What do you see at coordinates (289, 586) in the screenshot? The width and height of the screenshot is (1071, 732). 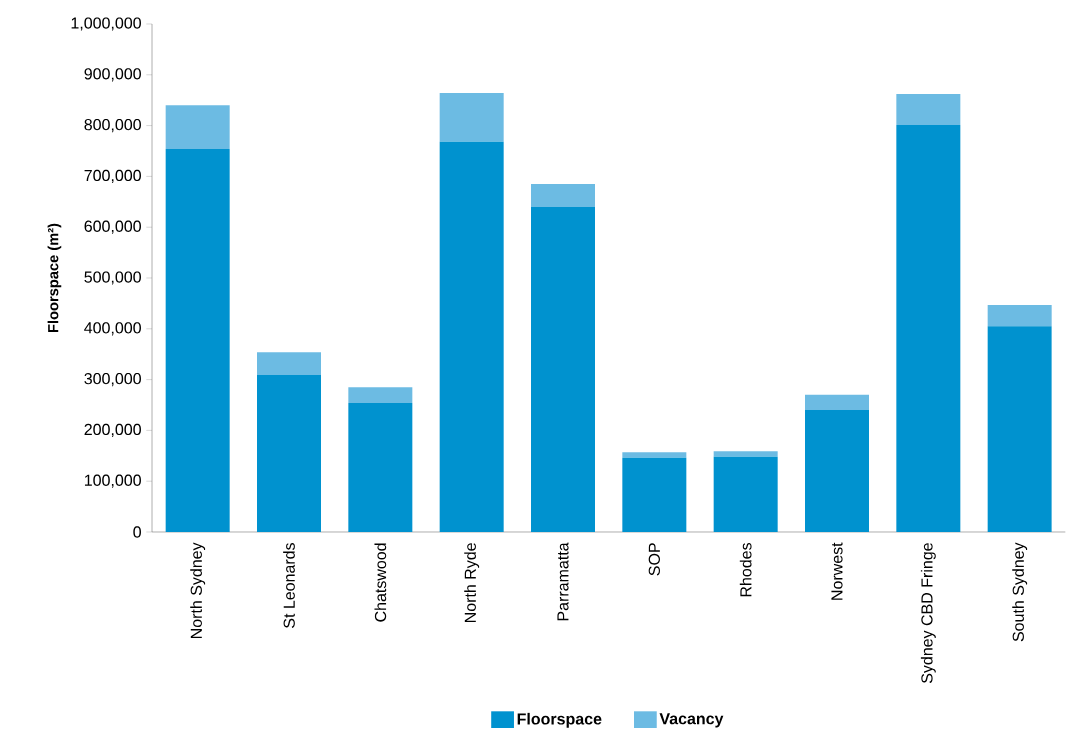 I see `x-tick-label: St Leonards` at bounding box center [289, 586].